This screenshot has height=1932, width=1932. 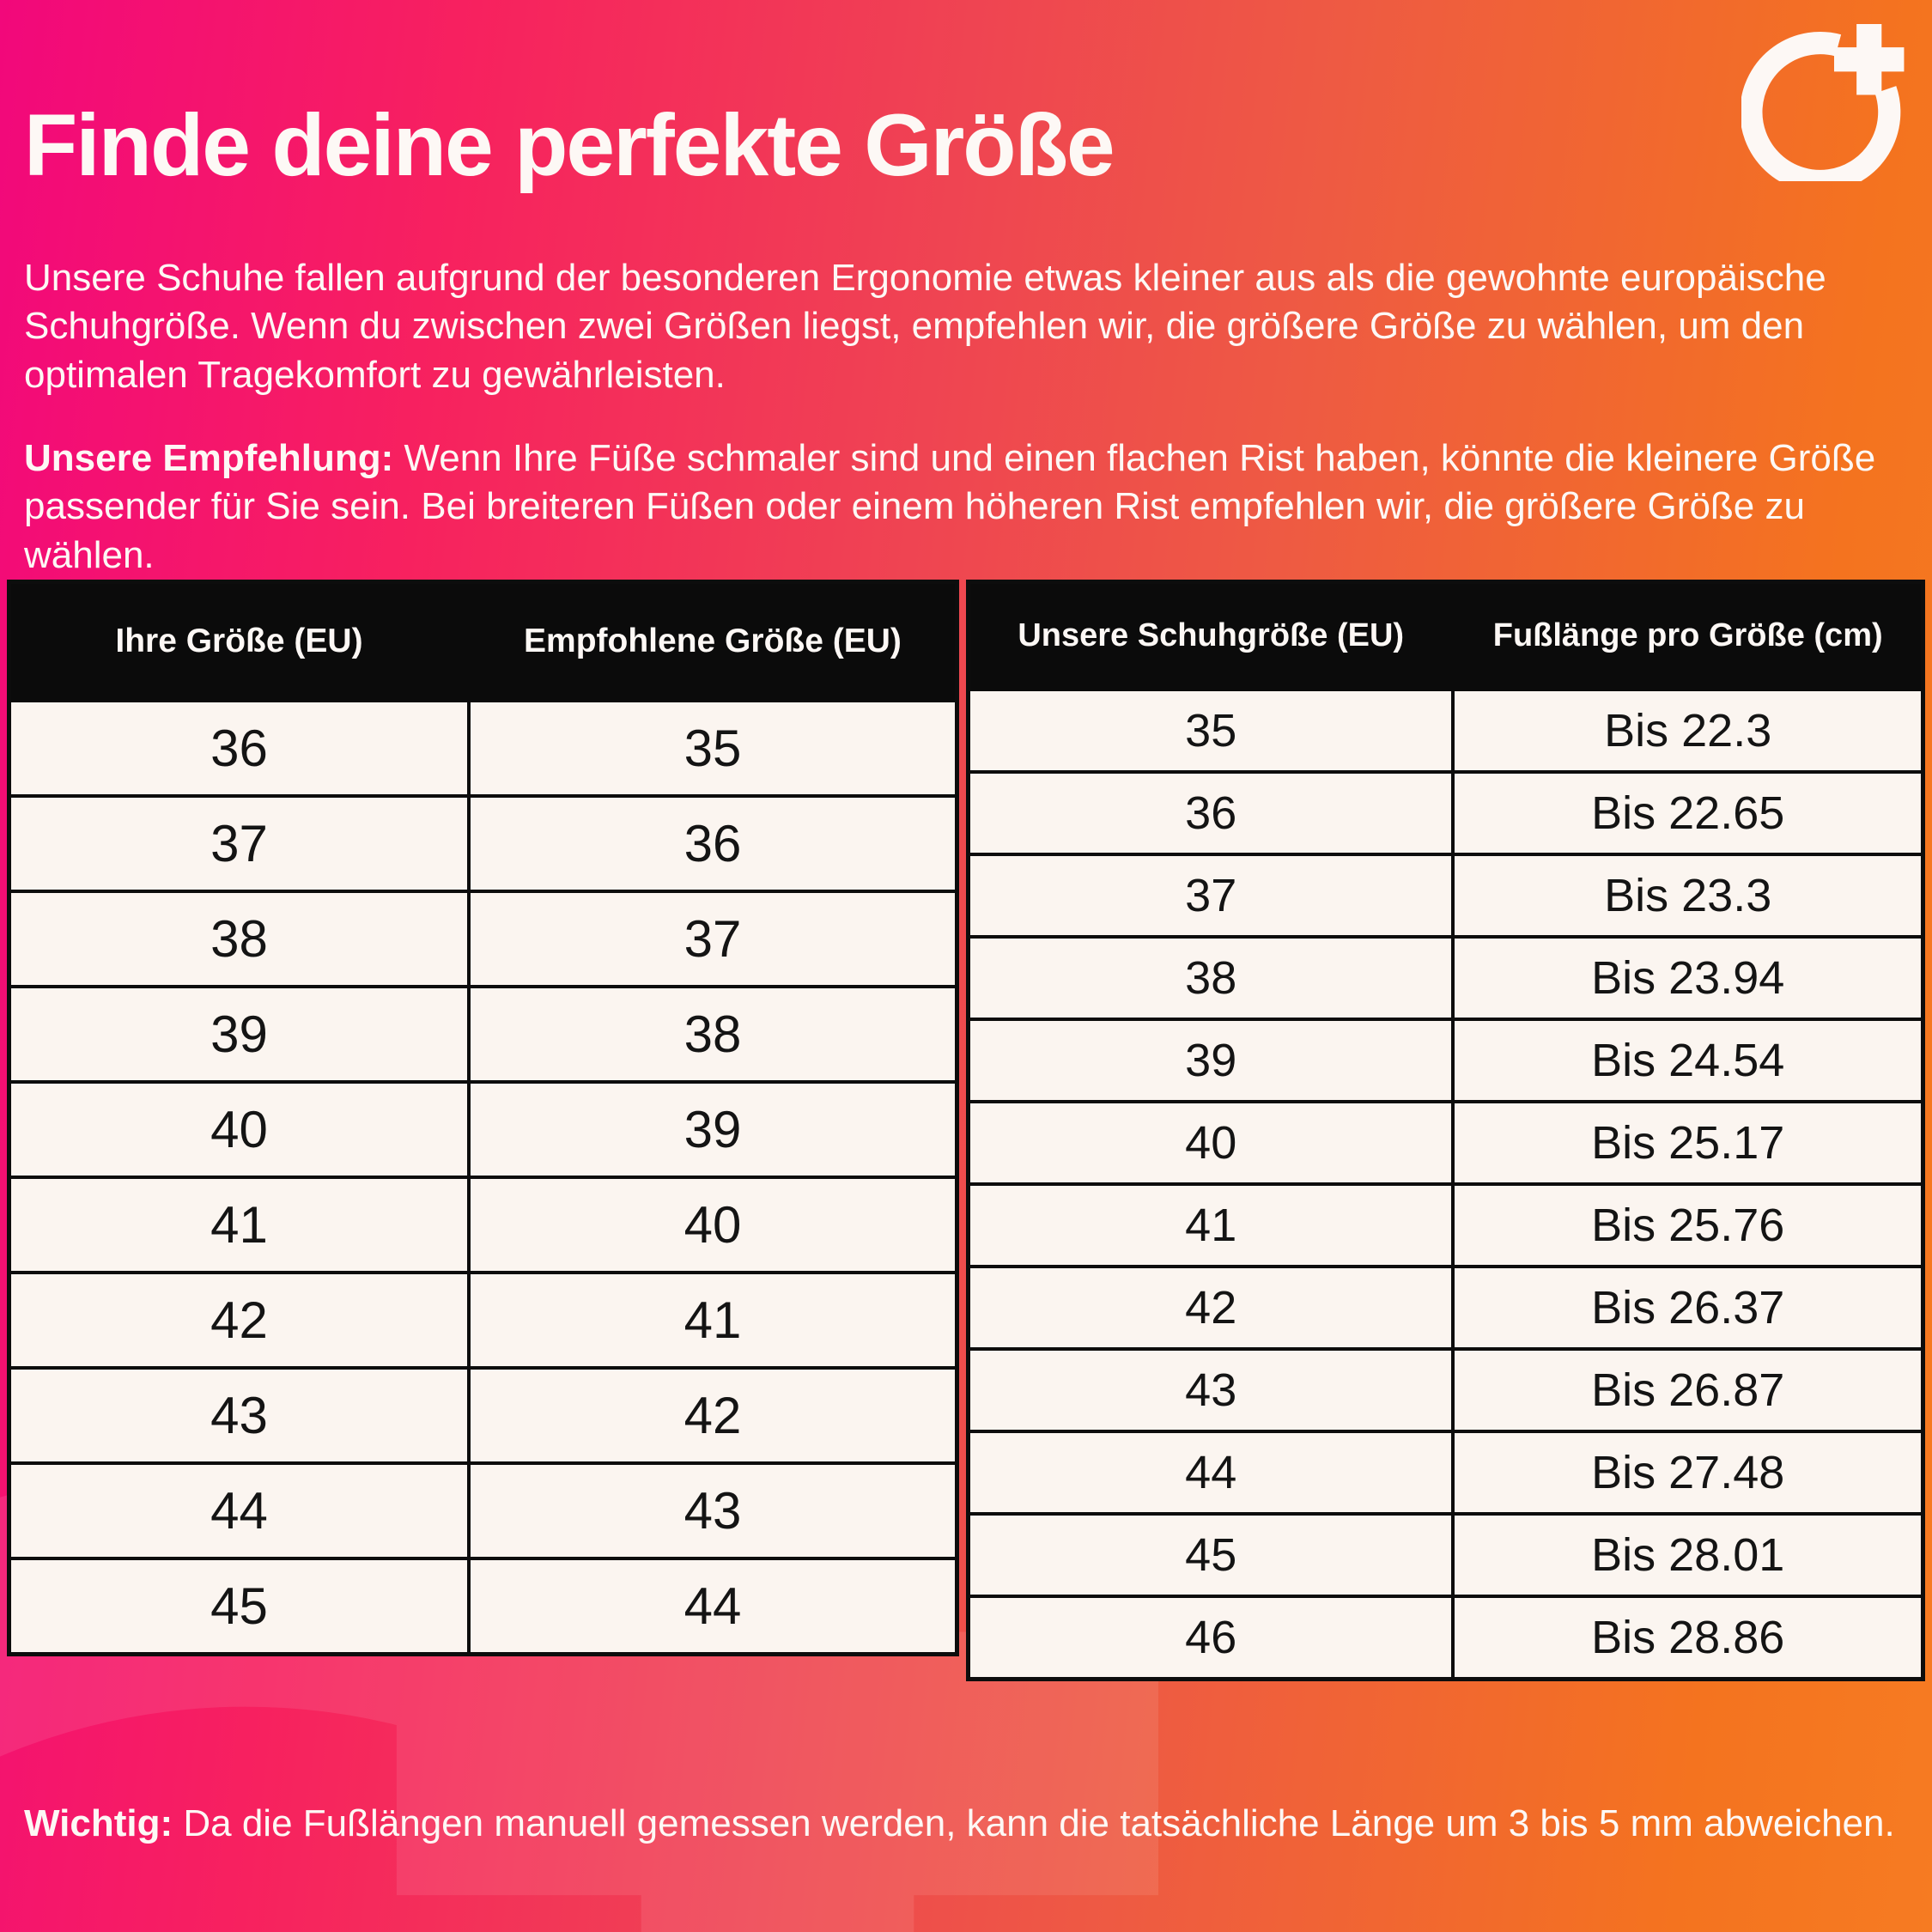 I want to click on table-row: 36 Bis 22.65, so click(x=1445, y=813).